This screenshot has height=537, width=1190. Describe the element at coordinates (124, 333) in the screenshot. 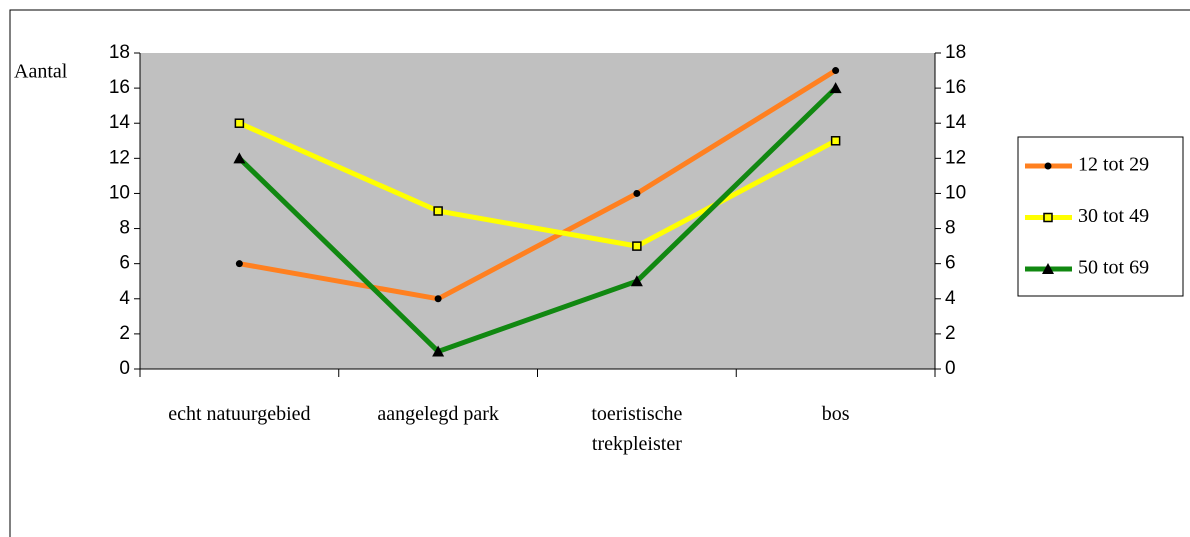

I see `y-tick-label: 2` at that location.